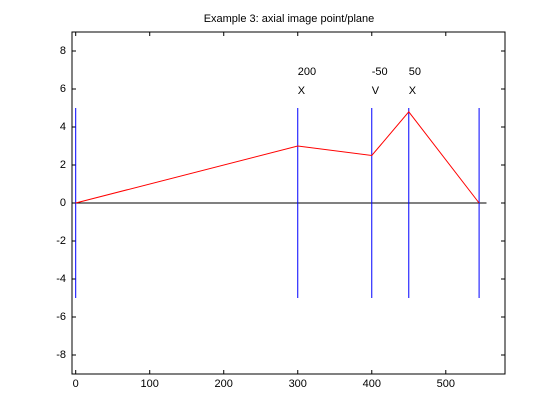 The height and width of the screenshot is (420, 560). Describe the element at coordinates (150, 384) in the screenshot. I see `x-tick-label: 100` at that location.